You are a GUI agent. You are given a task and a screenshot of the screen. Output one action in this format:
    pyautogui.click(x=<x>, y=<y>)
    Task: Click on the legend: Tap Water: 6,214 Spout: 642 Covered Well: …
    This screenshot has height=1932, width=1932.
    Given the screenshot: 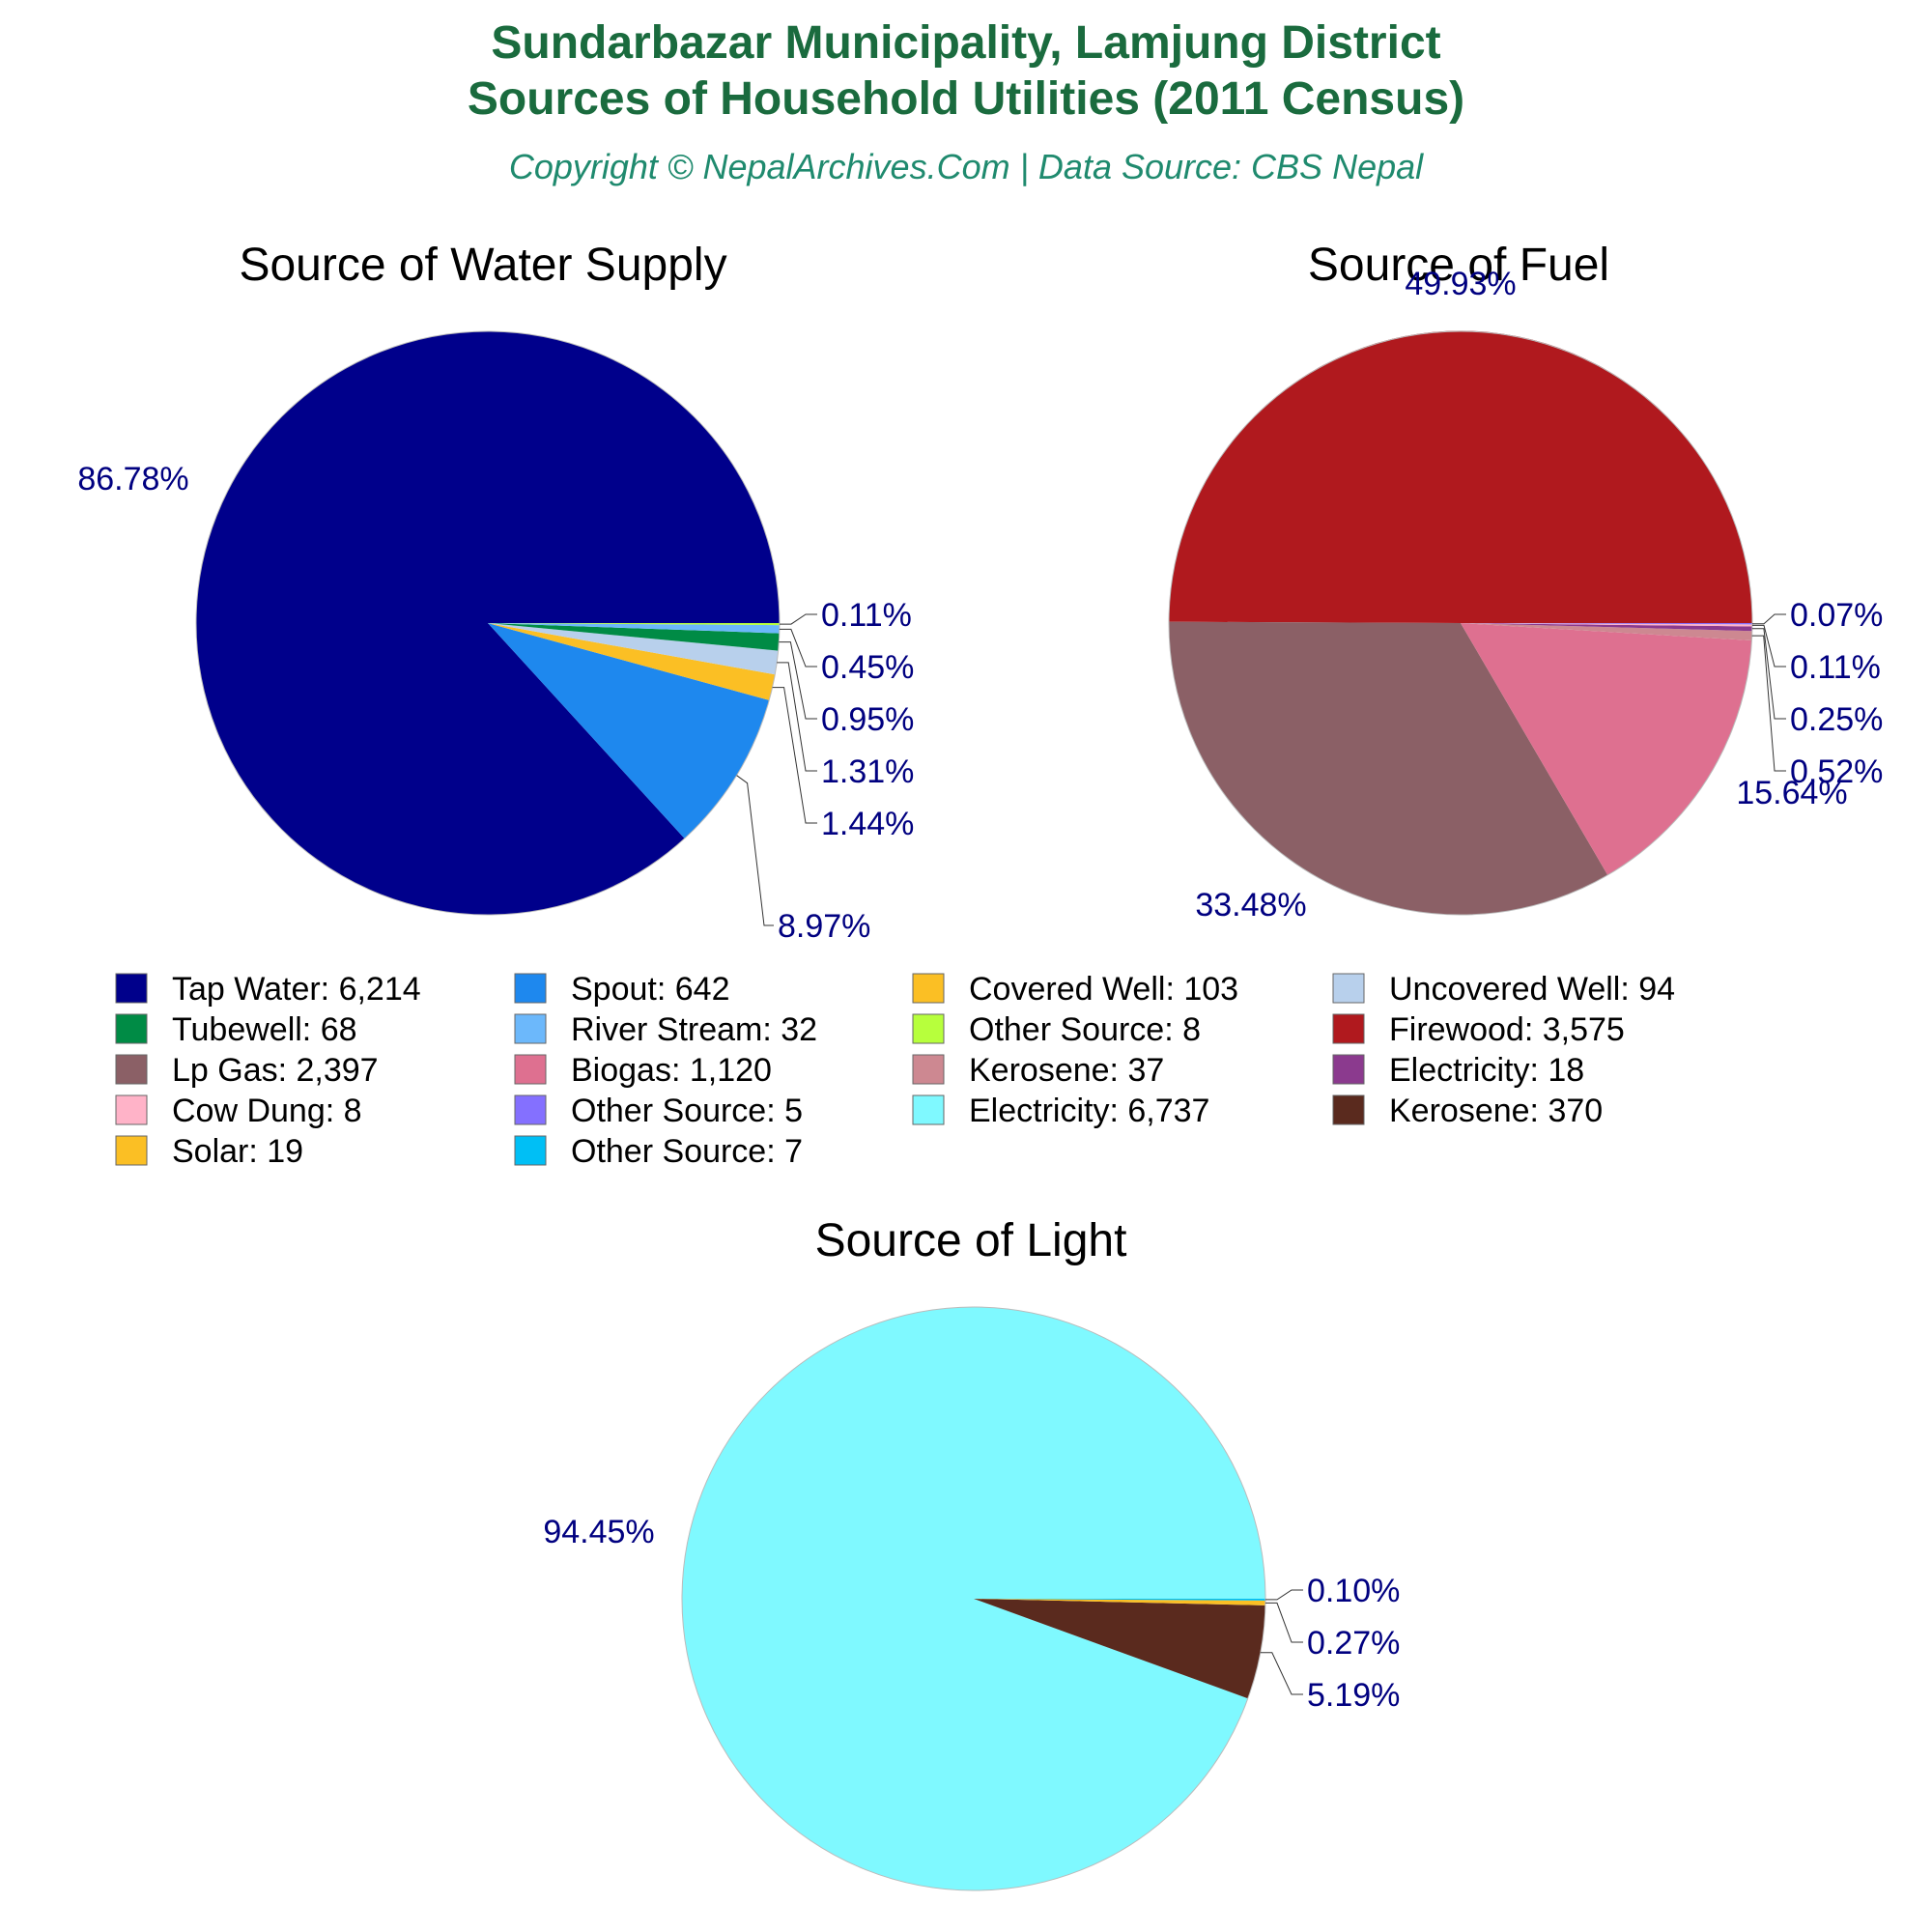 What is the action you would take?
    pyautogui.click(x=895, y=1070)
    